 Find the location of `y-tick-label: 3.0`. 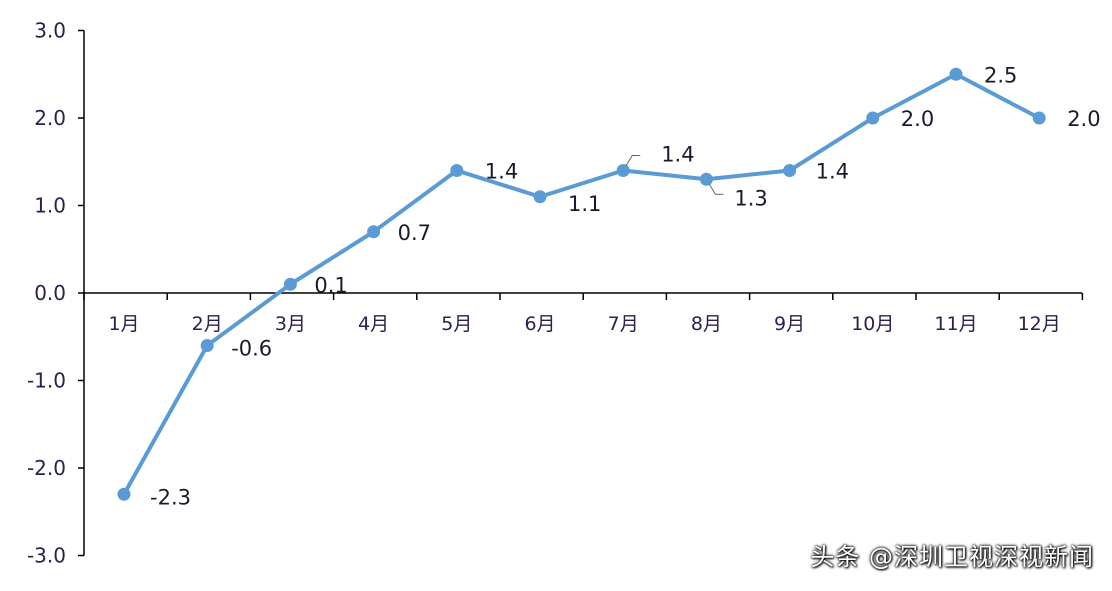

y-tick-label: 3.0 is located at coordinates (50, 31).